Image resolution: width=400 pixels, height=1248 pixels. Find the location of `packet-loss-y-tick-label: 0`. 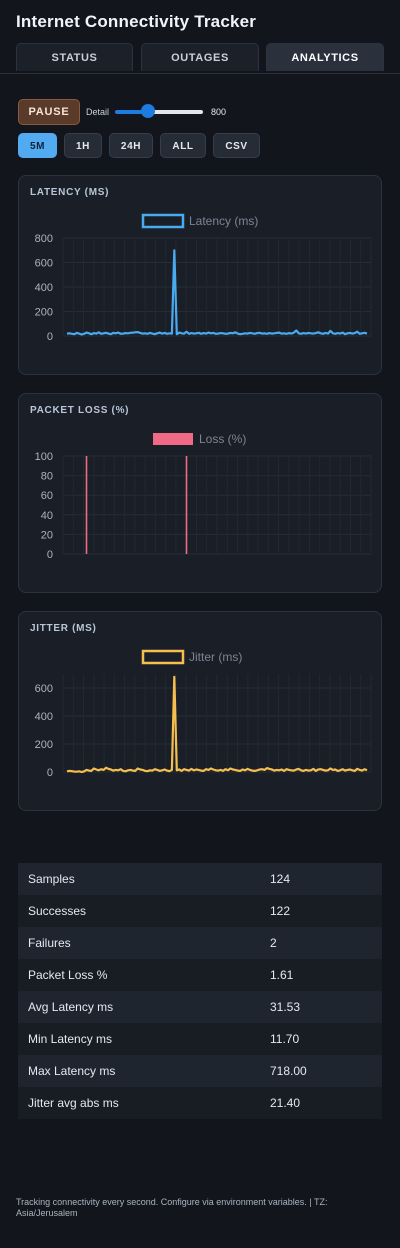

packet-loss-y-tick-label: 0 is located at coordinates (50, 555).